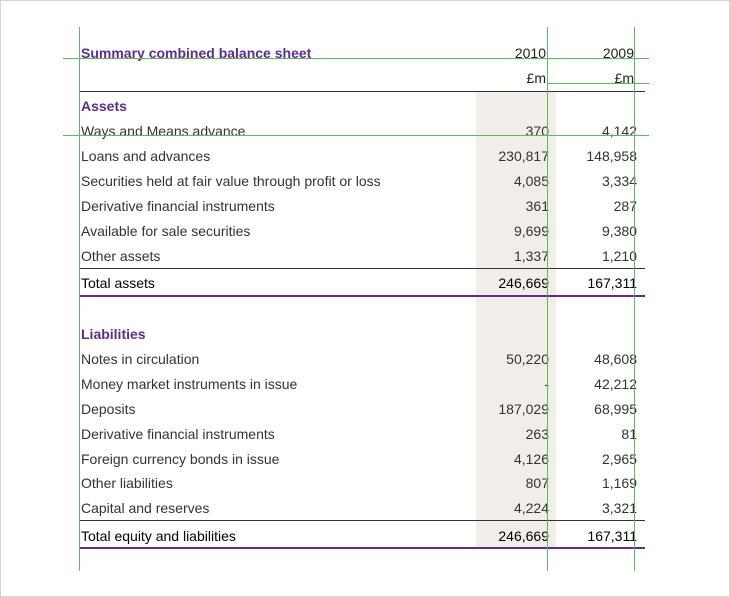 The image size is (730, 597). Describe the element at coordinates (140, 359) in the screenshot. I see `row-label: Notes in circulation` at that location.